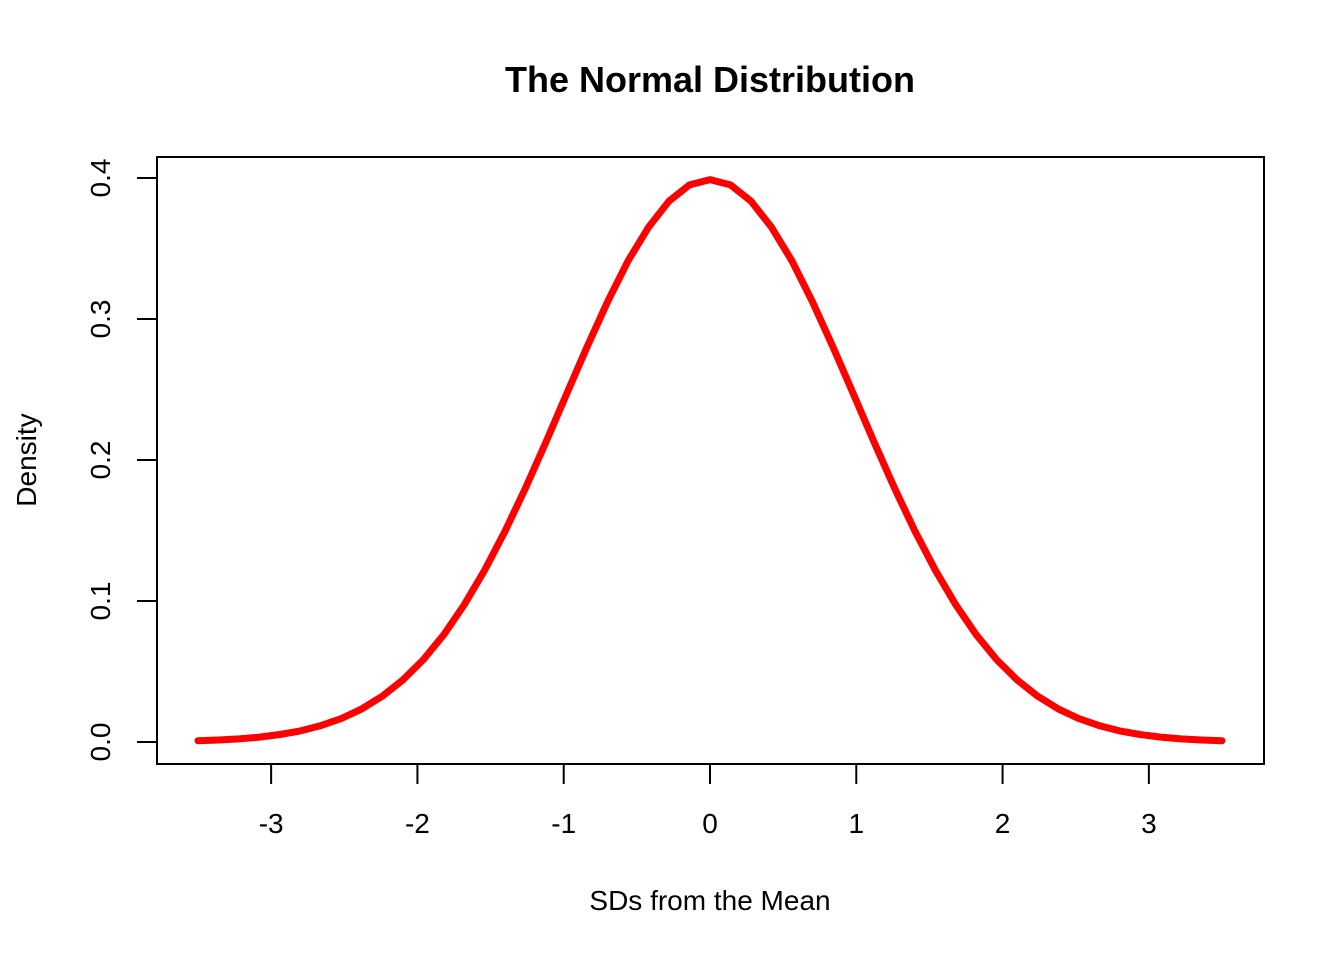  What do you see at coordinates (26, 459) in the screenshot?
I see `y-axis-label: Density` at bounding box center [26, 459].